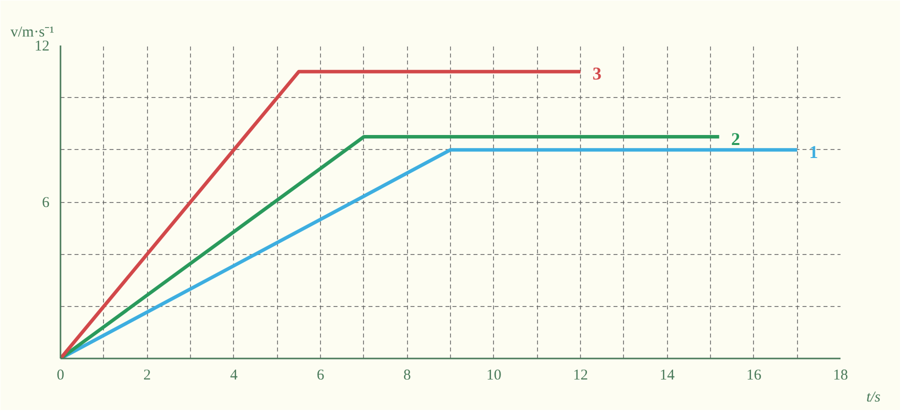 The height and width of the screenshot is (416, 907). Describe the element at coordinates (873, 398) in the screenshot. I see `x-axis-title: t/s` at that location.